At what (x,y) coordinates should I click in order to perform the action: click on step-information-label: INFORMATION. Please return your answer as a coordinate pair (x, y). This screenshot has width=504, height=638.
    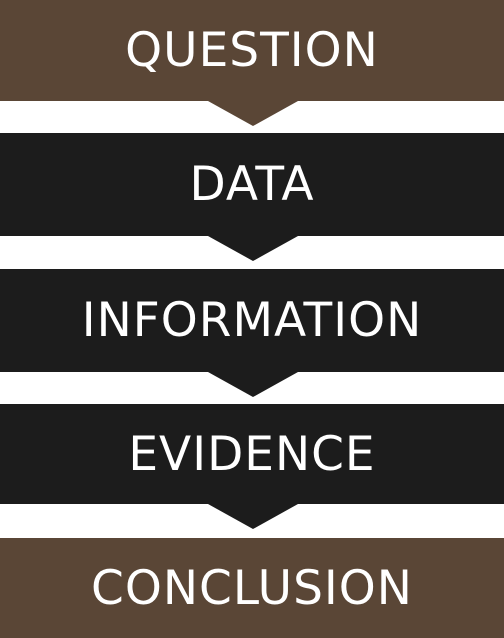
    Looking at the image, I should click on (252, 320).